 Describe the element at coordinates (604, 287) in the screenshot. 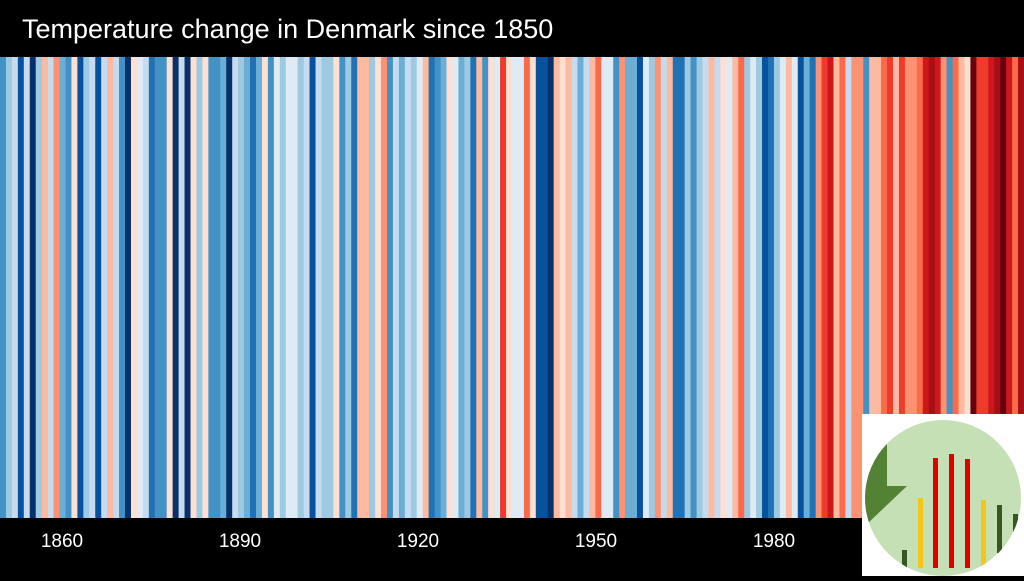

I see `stripe-1951` at that location.